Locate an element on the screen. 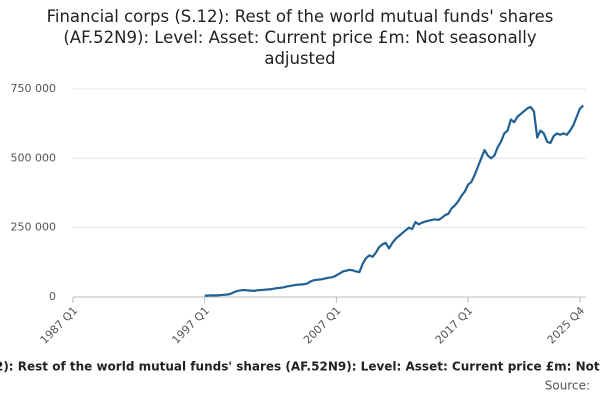  y-tick-label: 500 000 is located at coordinates (34, 157).